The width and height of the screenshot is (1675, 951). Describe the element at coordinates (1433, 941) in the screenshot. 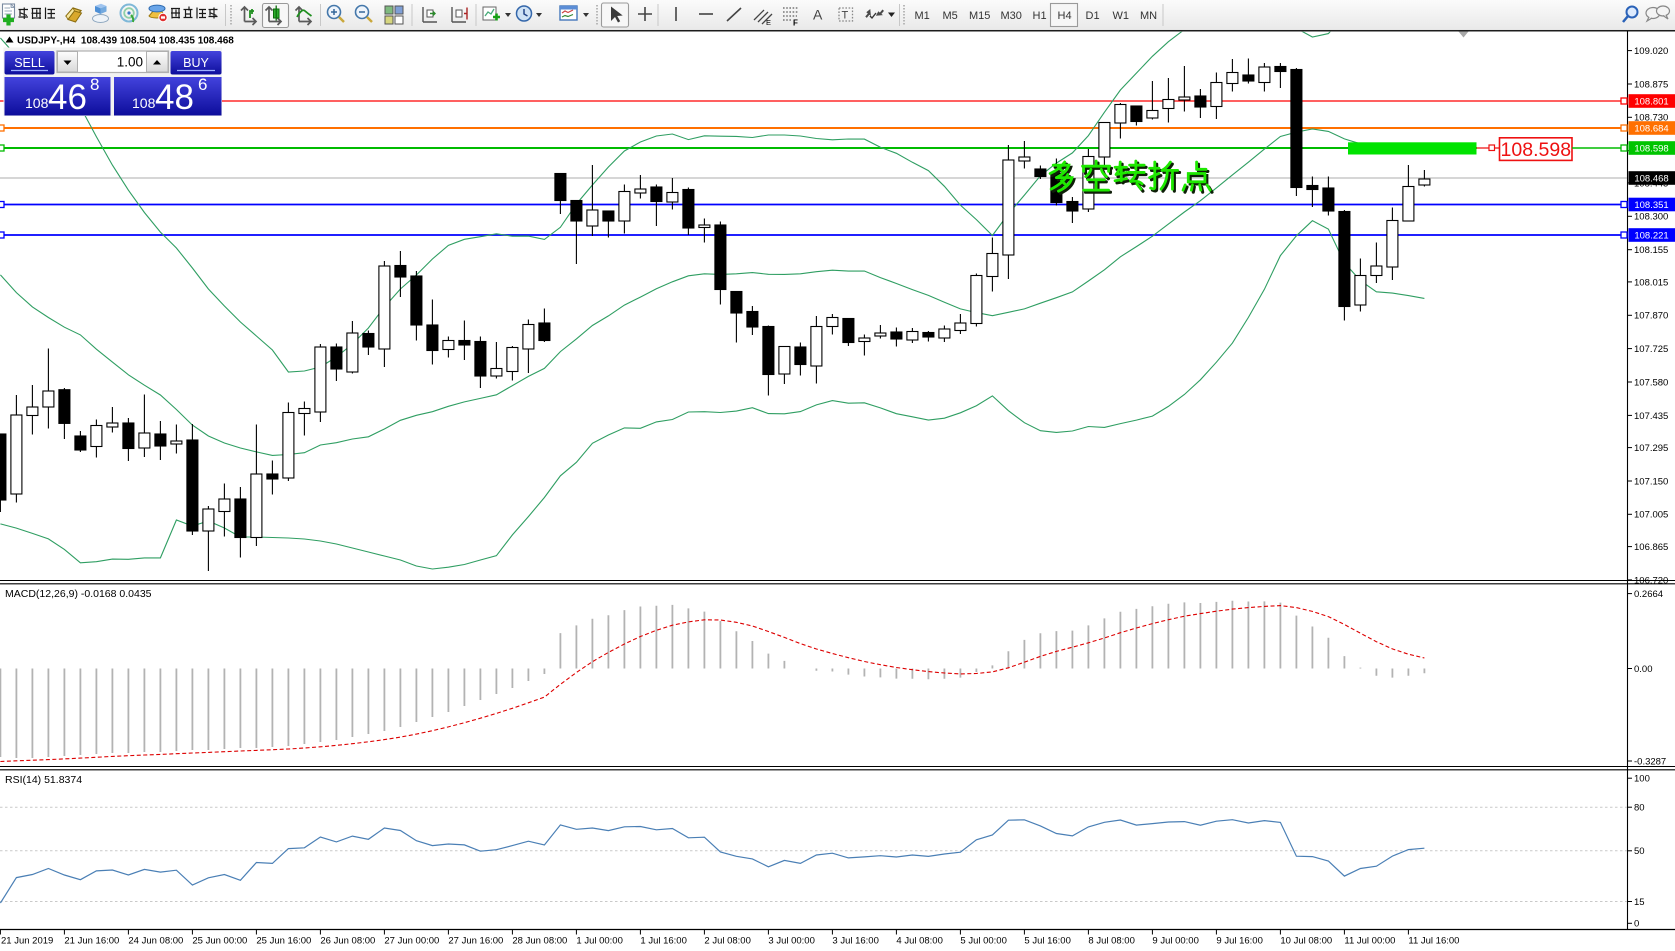

I see `svg-text: 11 Jul 16:00` at that location.